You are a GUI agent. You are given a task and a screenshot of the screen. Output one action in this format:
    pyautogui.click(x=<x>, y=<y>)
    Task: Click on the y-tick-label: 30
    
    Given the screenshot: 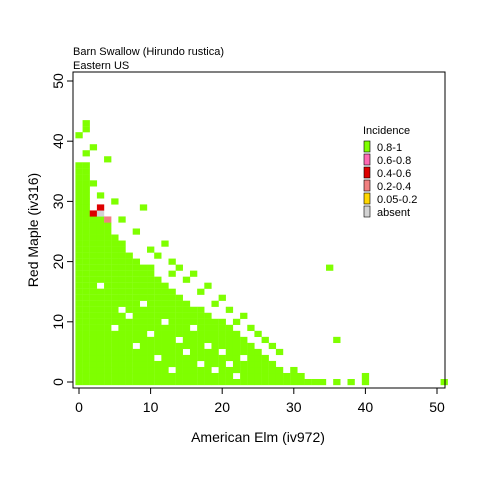 What is the action you would take?
    pyautogui.click(x=58, y=201)
    